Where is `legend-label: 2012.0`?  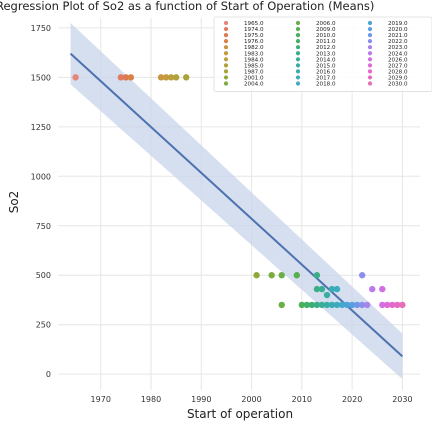
legend-label: 2012.0 is located at coordinates (326, 48).